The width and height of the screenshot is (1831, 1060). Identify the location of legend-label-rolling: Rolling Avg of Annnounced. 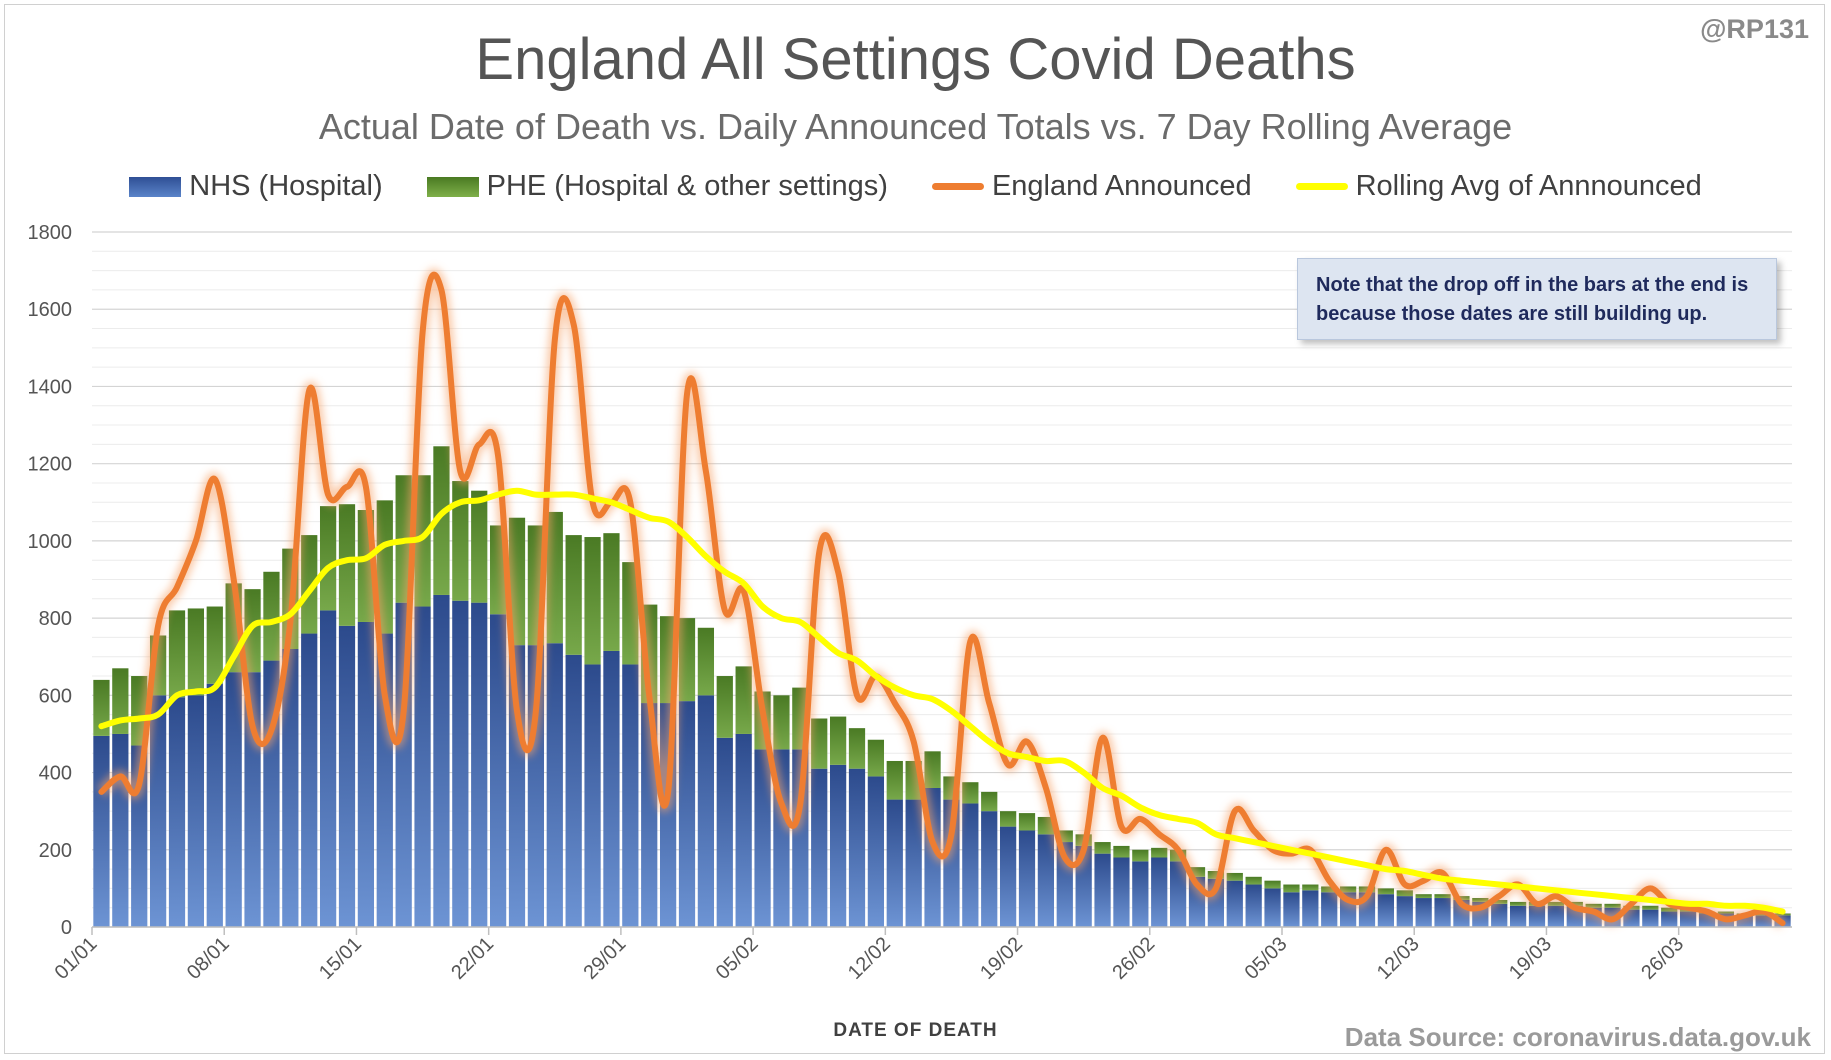
(1528, 186).